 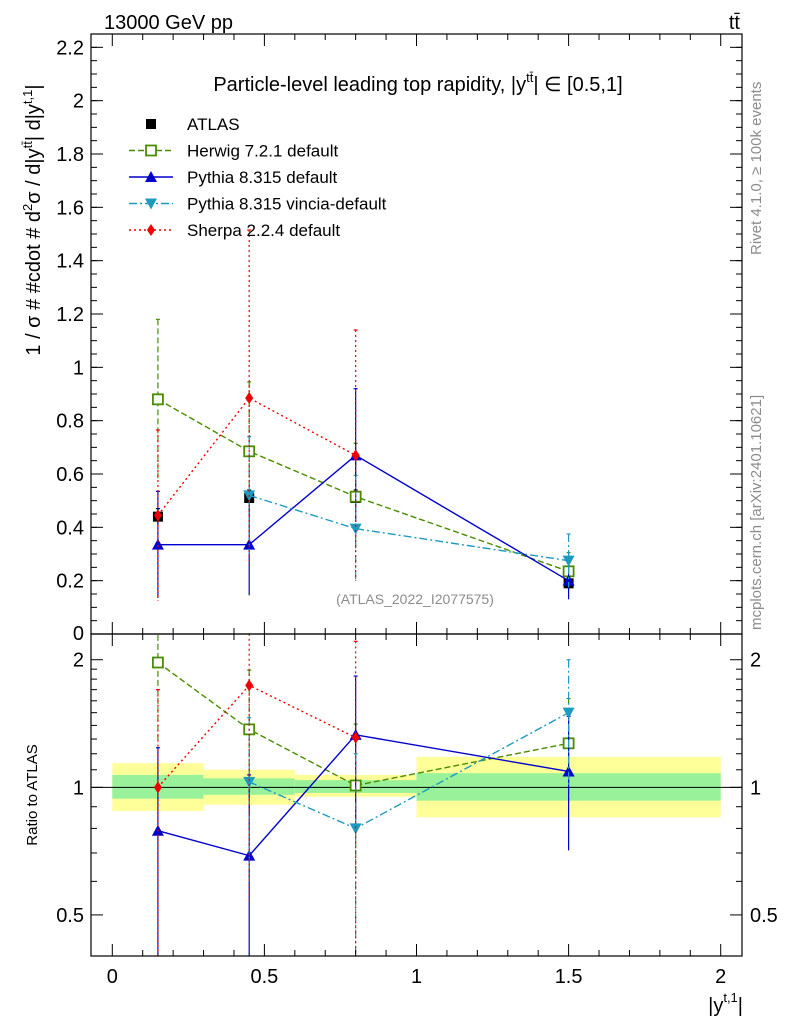 I want to click on chart-title-sup: tt̄, so click(x=530, y=77).